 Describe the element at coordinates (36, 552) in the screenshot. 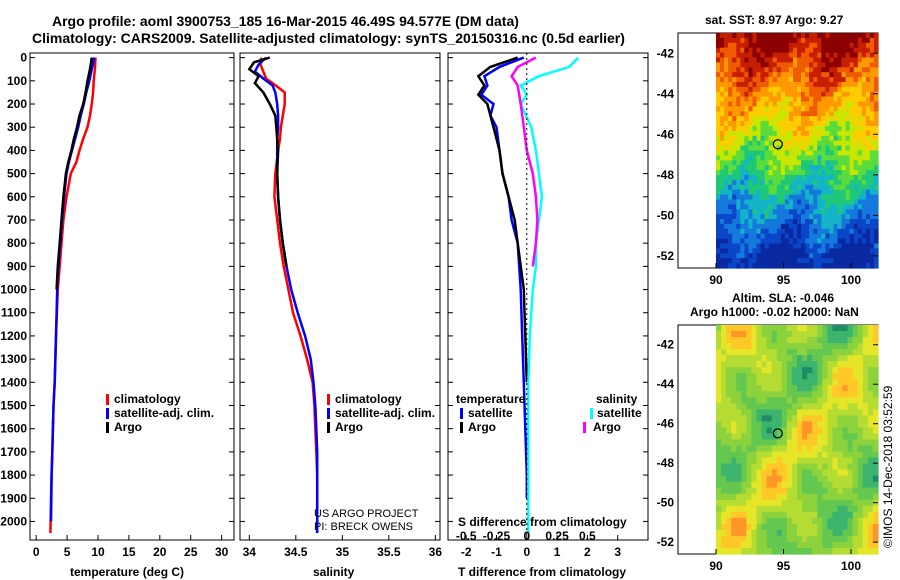

I see `x-tick-label: 0` at that location.